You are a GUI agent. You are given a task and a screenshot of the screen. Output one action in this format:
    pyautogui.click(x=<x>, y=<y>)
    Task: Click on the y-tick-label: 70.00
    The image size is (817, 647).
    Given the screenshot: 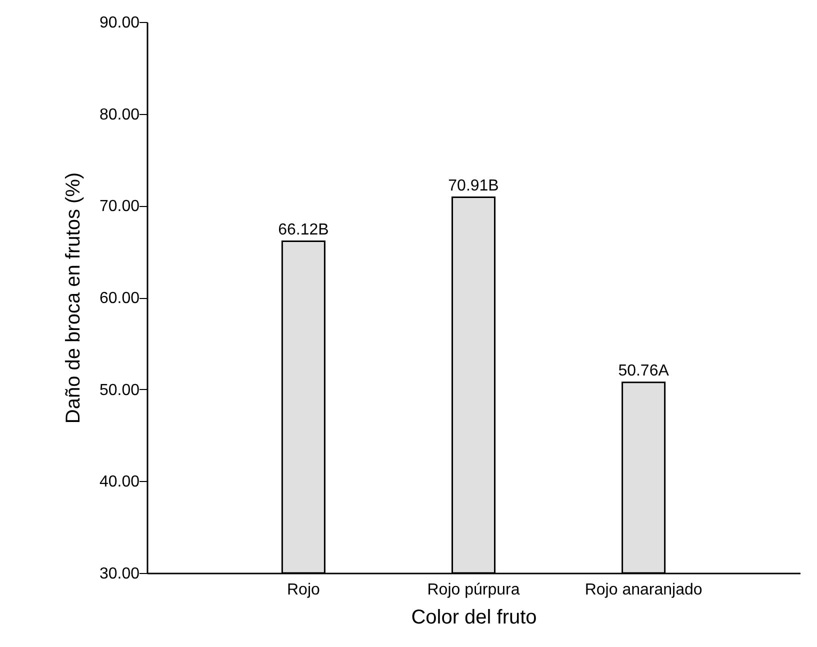 What is the action you would take?
    pyautogui.click(x=119, y=207)
    